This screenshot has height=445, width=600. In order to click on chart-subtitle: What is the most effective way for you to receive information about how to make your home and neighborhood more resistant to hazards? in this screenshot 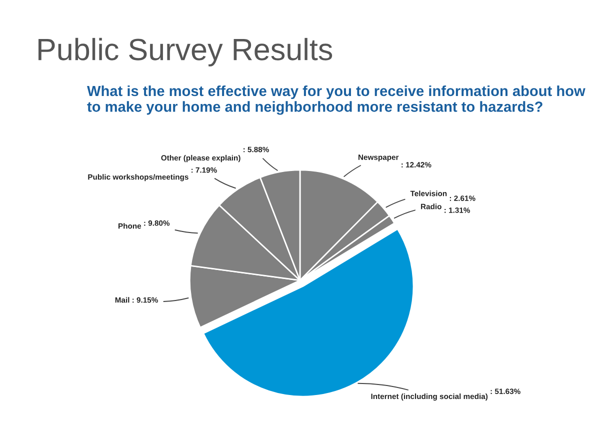, I will do `click(336, 100)`.